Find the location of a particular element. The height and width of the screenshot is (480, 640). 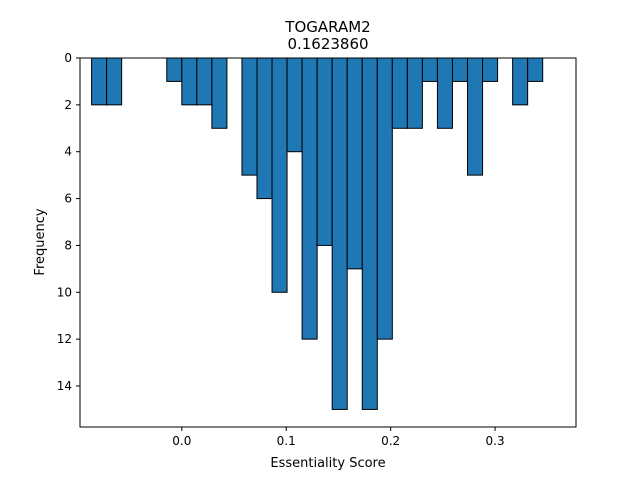

y-tick-label: 12 is located at coordinates (64, 339).